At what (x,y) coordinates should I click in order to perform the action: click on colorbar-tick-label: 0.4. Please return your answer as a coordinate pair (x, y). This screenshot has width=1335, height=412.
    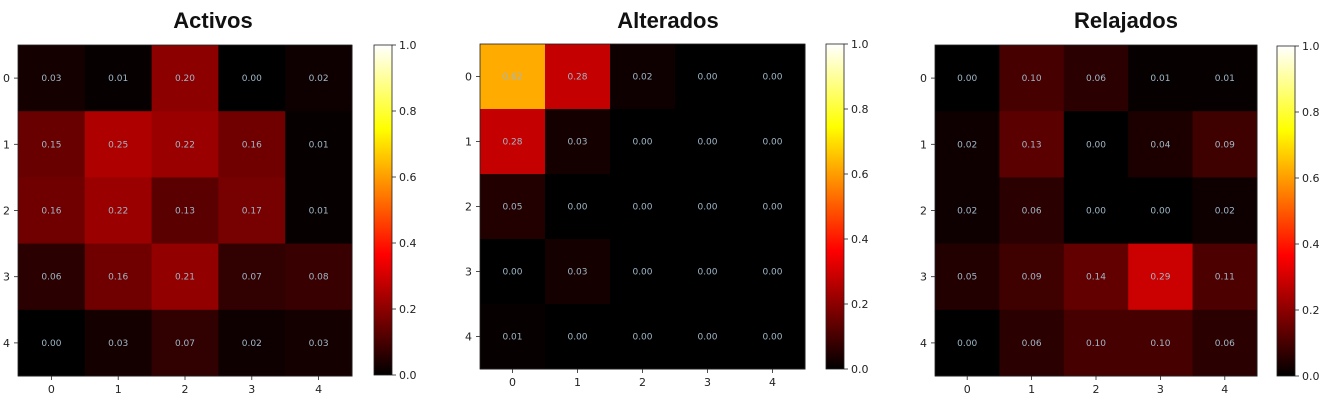
    Looking at the image, I should click on (1311, 244).